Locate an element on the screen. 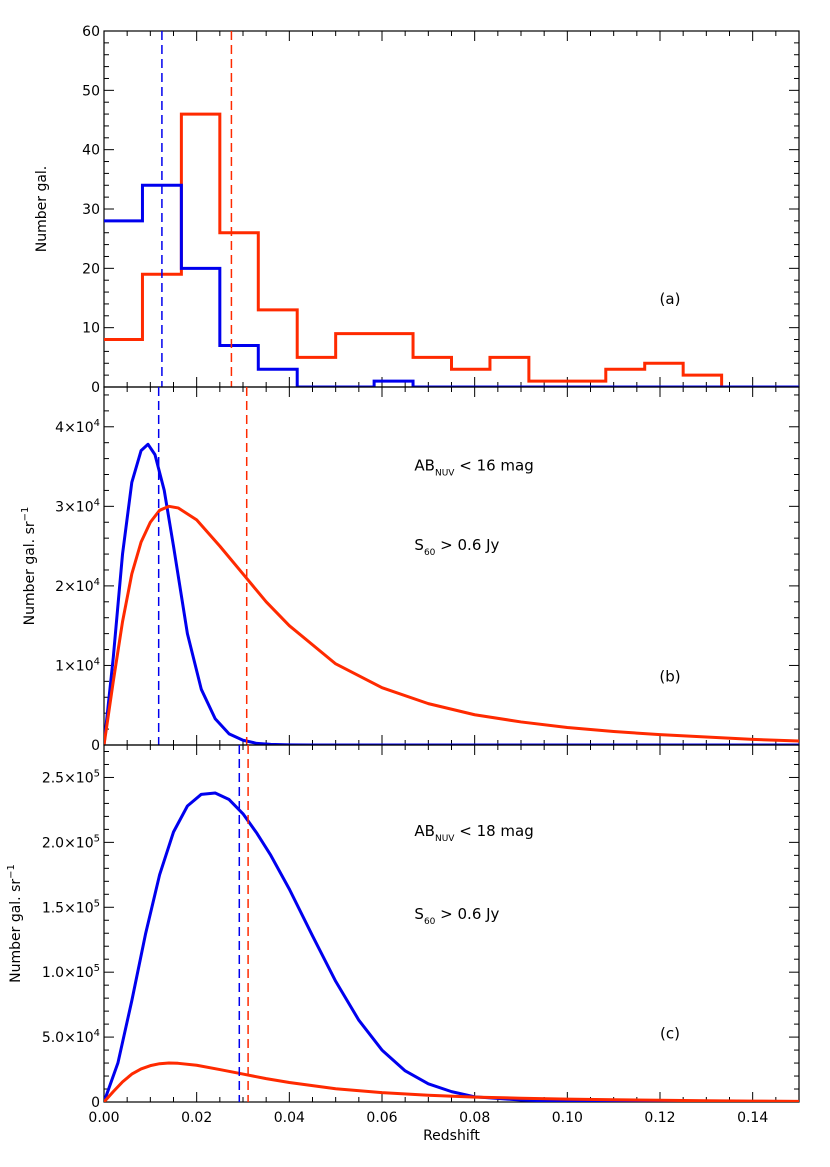  y-tick-label: 2.5×10⁵ is located at coordinates (71, 777).